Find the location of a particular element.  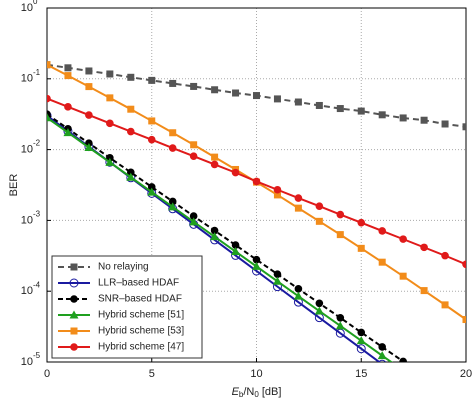

x-axis-label-part: /N is located at coordinates (248, 392).